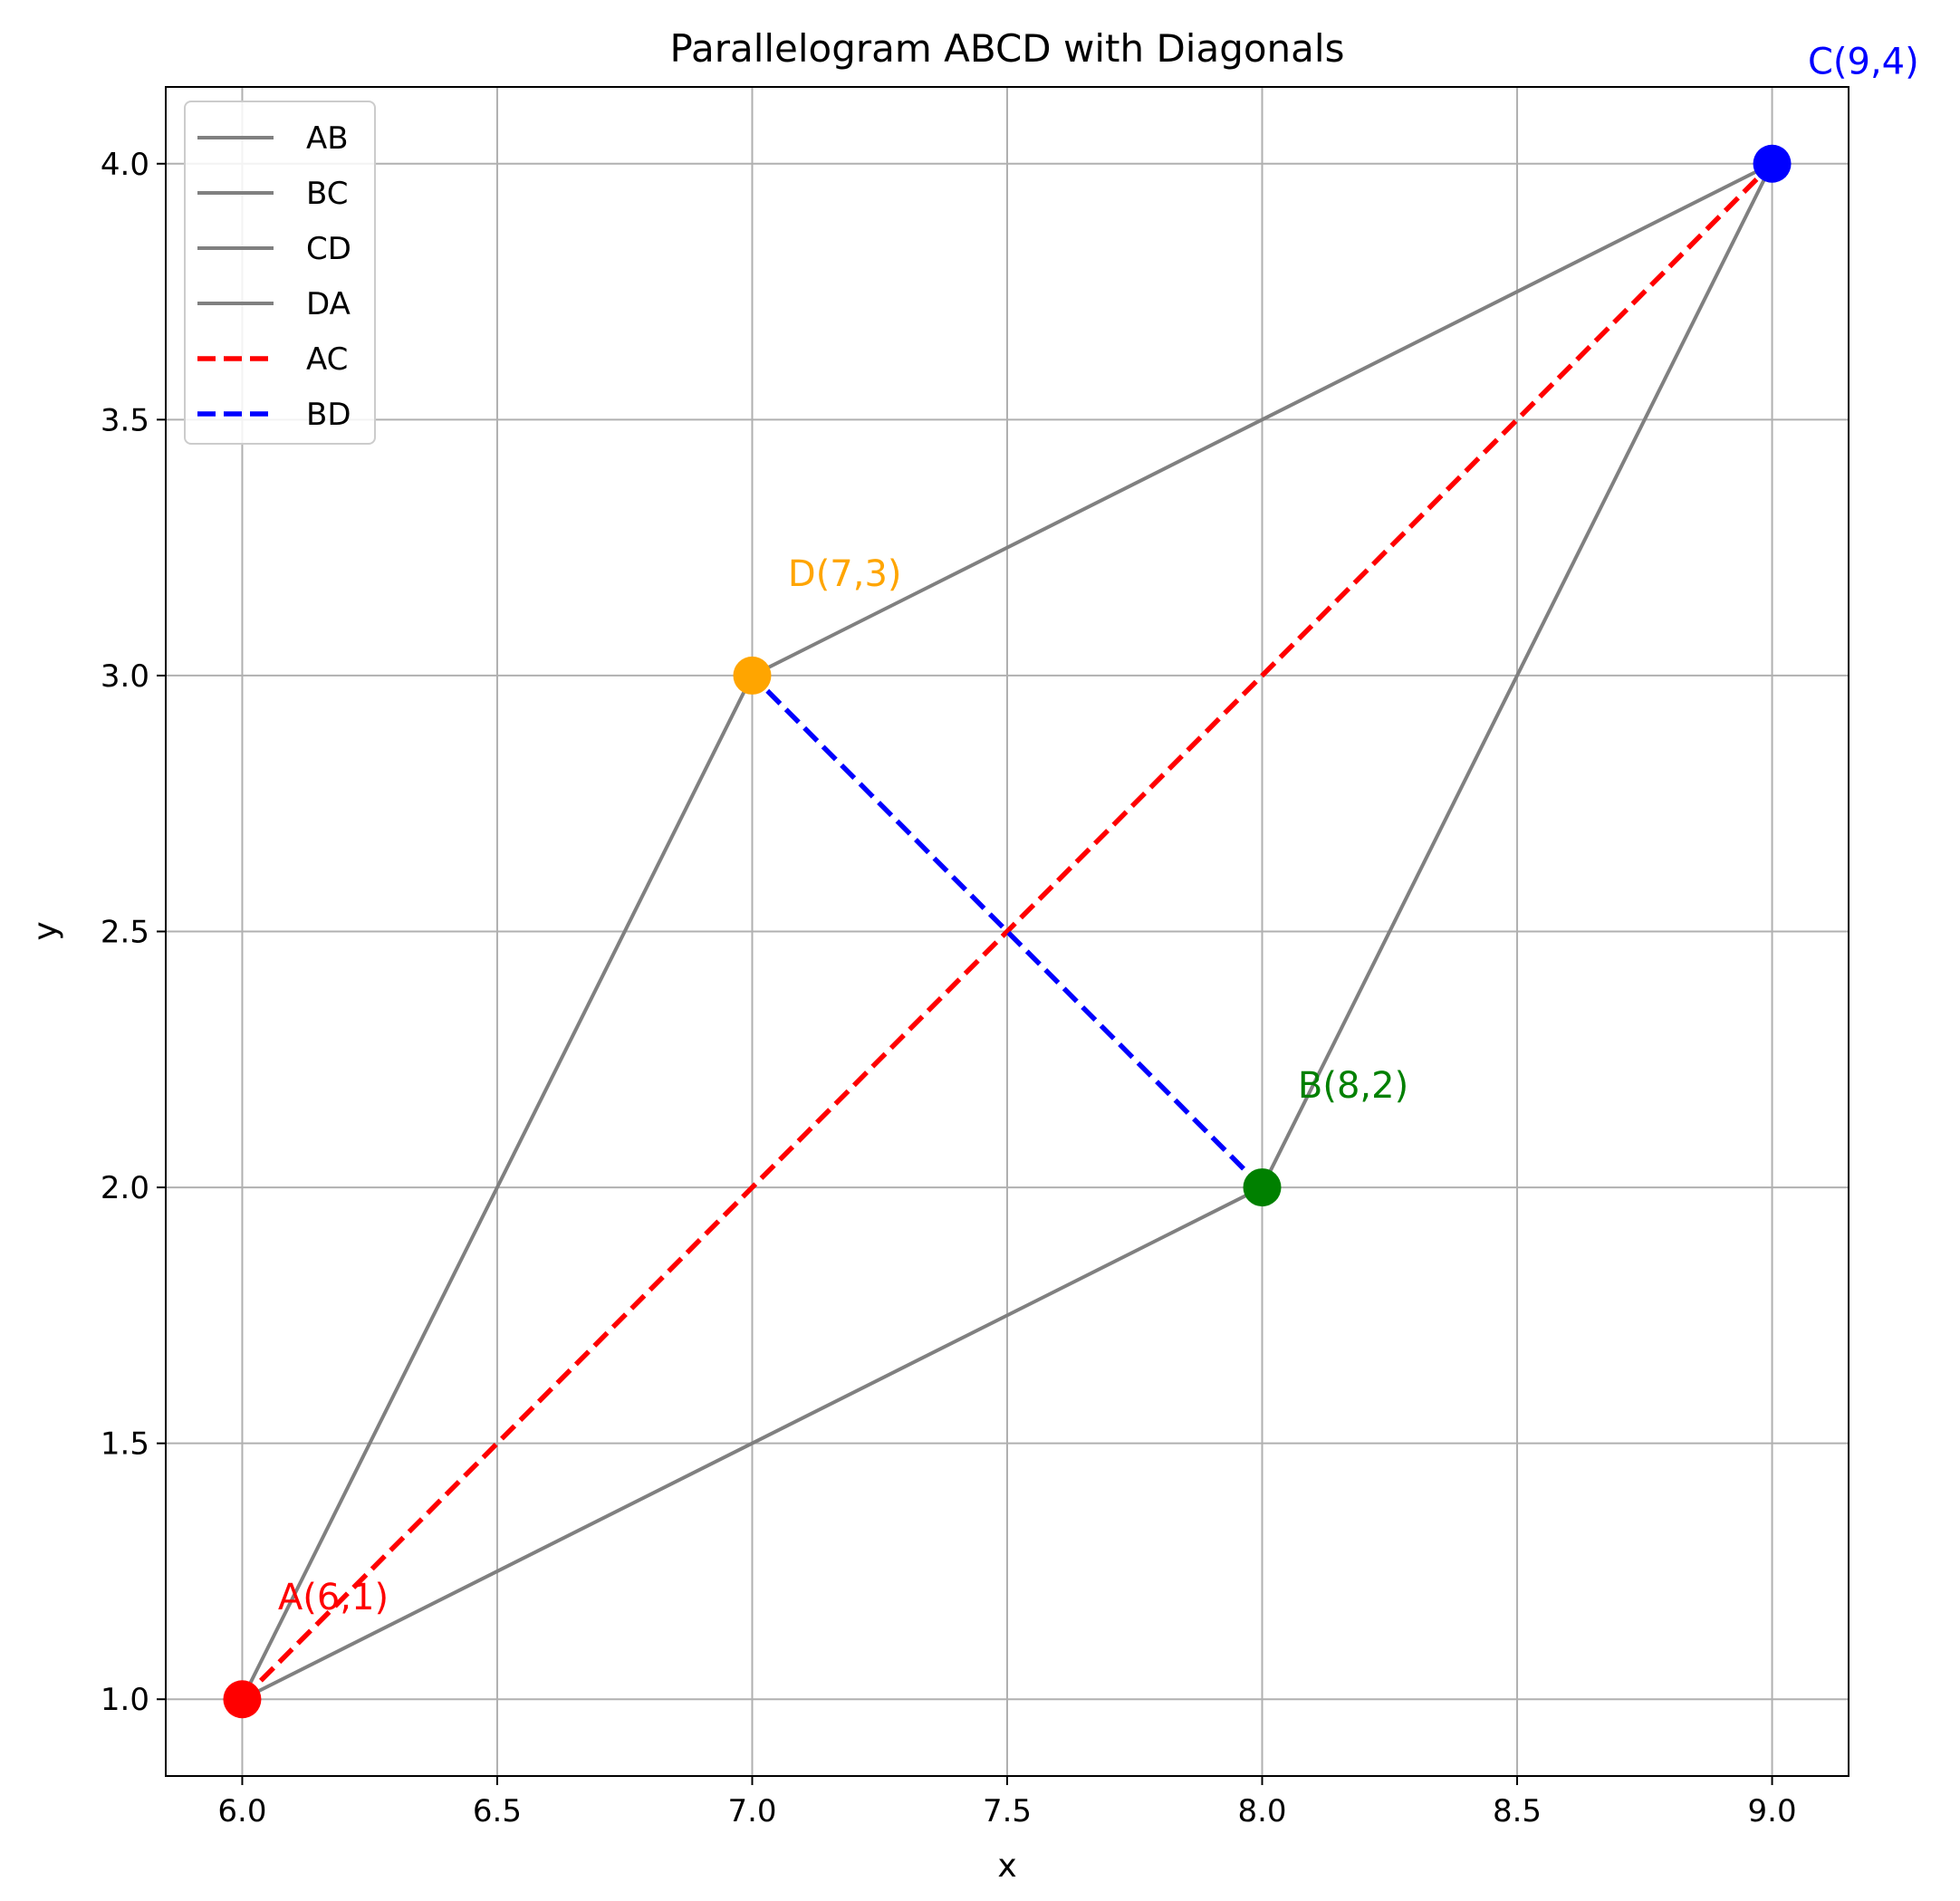 Image resolution: width=1960 pixels, height=1901 pixels. Describe the element at coordinates (1007, 48) in the screenshot. I see `chart-title: Parallelogram ABCD with Diagonals` at that location.